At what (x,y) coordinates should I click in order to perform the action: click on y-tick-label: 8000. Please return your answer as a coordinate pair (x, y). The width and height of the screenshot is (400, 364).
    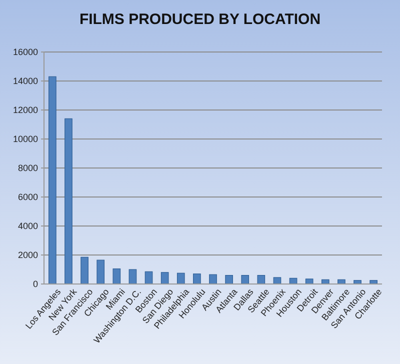
    Looking at the image, I should click on (28, 167).